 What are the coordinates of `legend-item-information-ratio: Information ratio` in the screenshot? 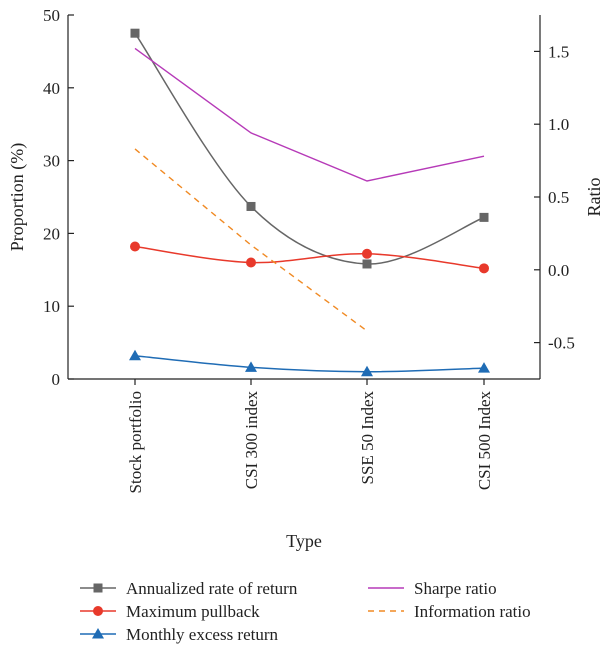 It's located at (449, 611).